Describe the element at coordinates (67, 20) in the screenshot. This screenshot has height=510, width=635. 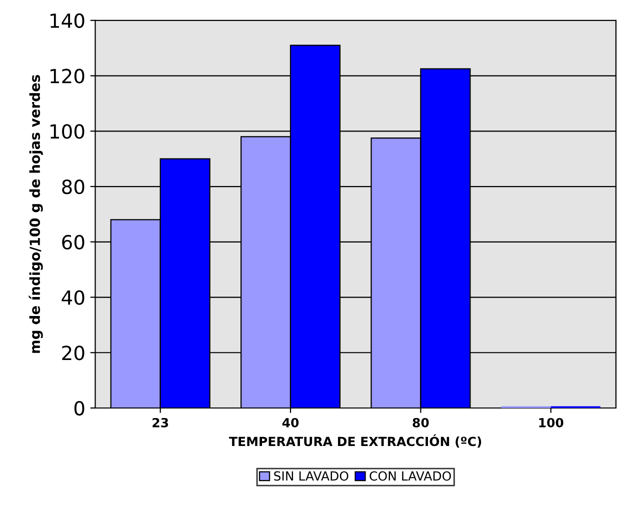
I see `y-tick-label: 140` at that location.